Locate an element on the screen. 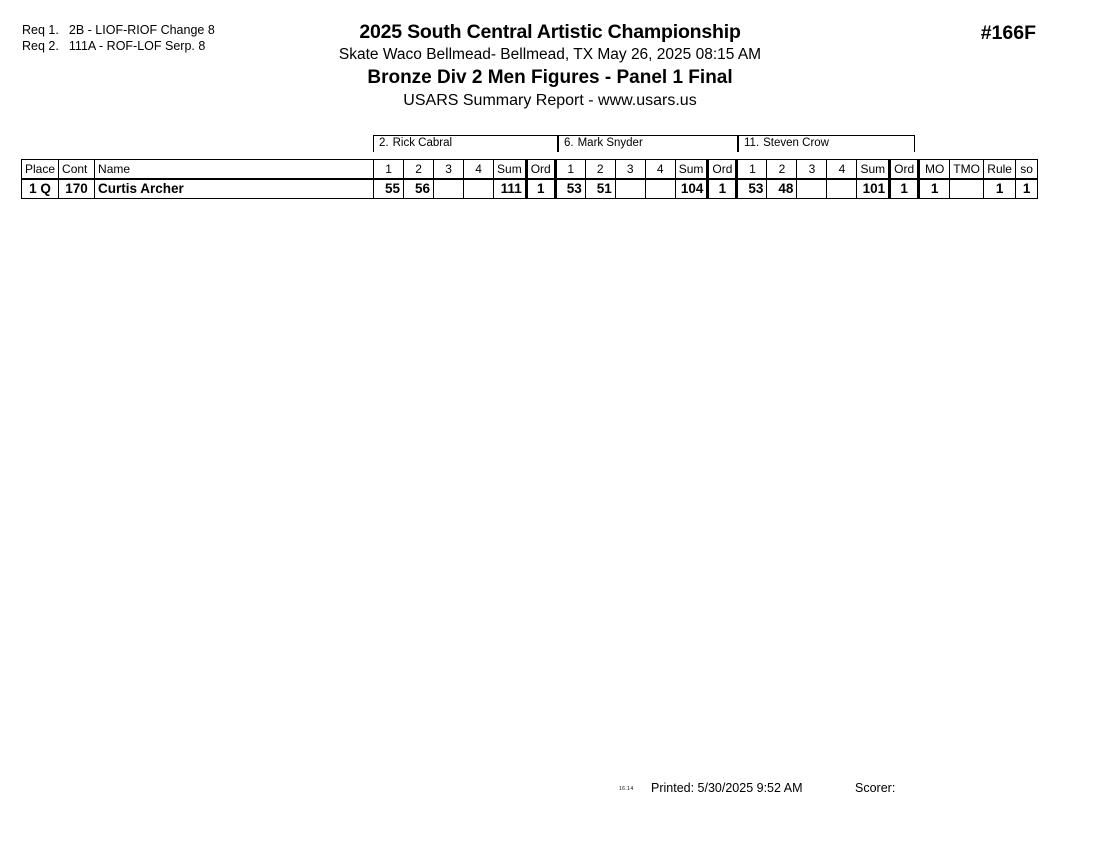 This screenshot has width=1100, height=850. cell-j1-fig1: 55 is located at coordinates (389, 188).